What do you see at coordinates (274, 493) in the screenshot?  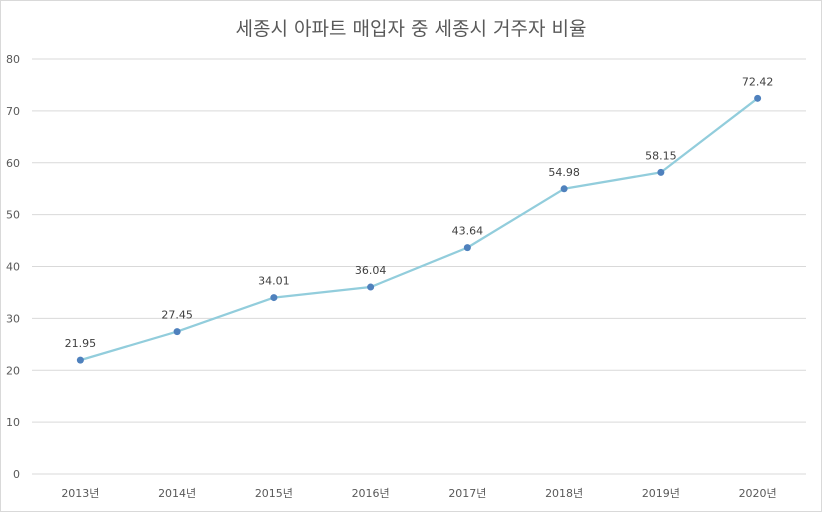 I see `x-tick-label: 2015년` at bounding box center [274, 493].